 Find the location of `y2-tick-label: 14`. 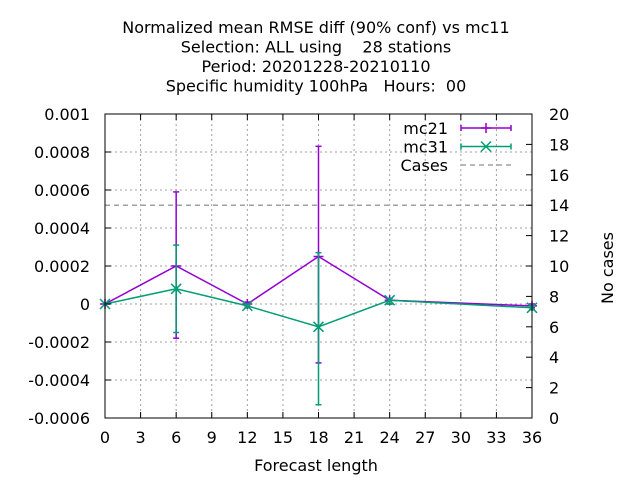

y2-tick-label: 14 is located at coordinates (559, 205).